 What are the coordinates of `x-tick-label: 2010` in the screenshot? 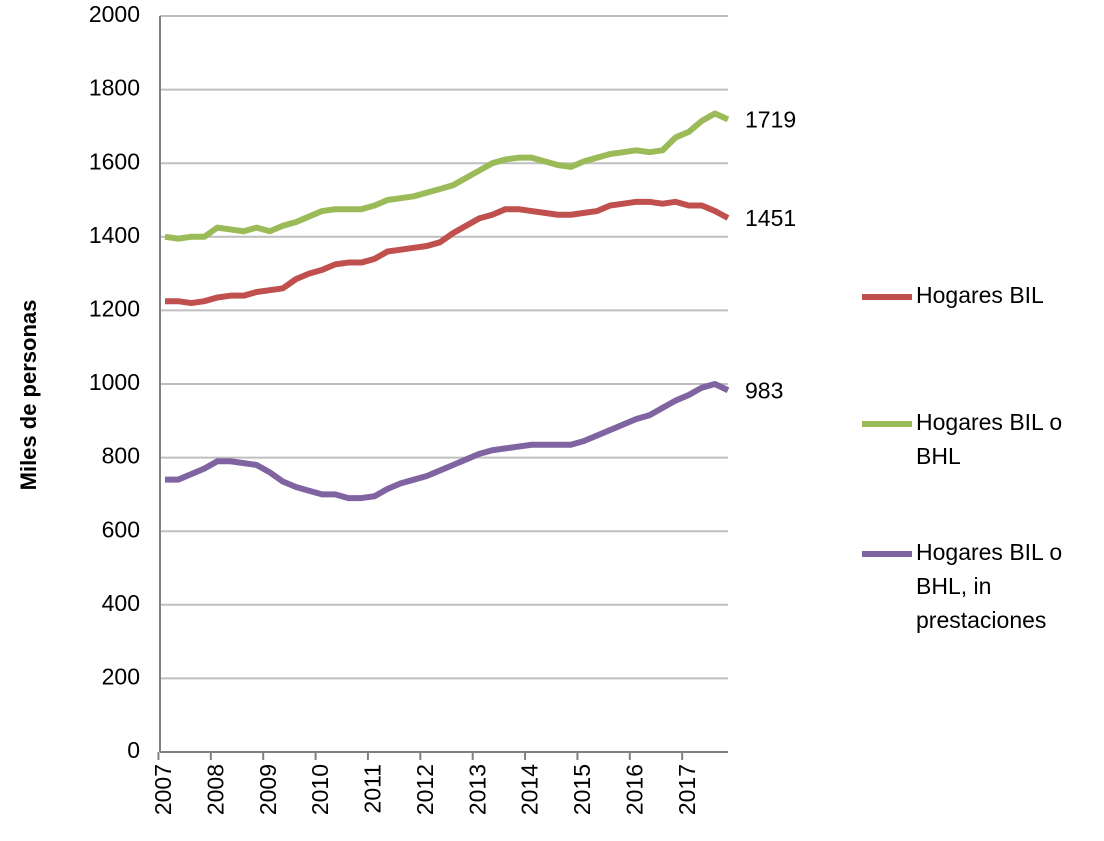 It's located at (320, 789).